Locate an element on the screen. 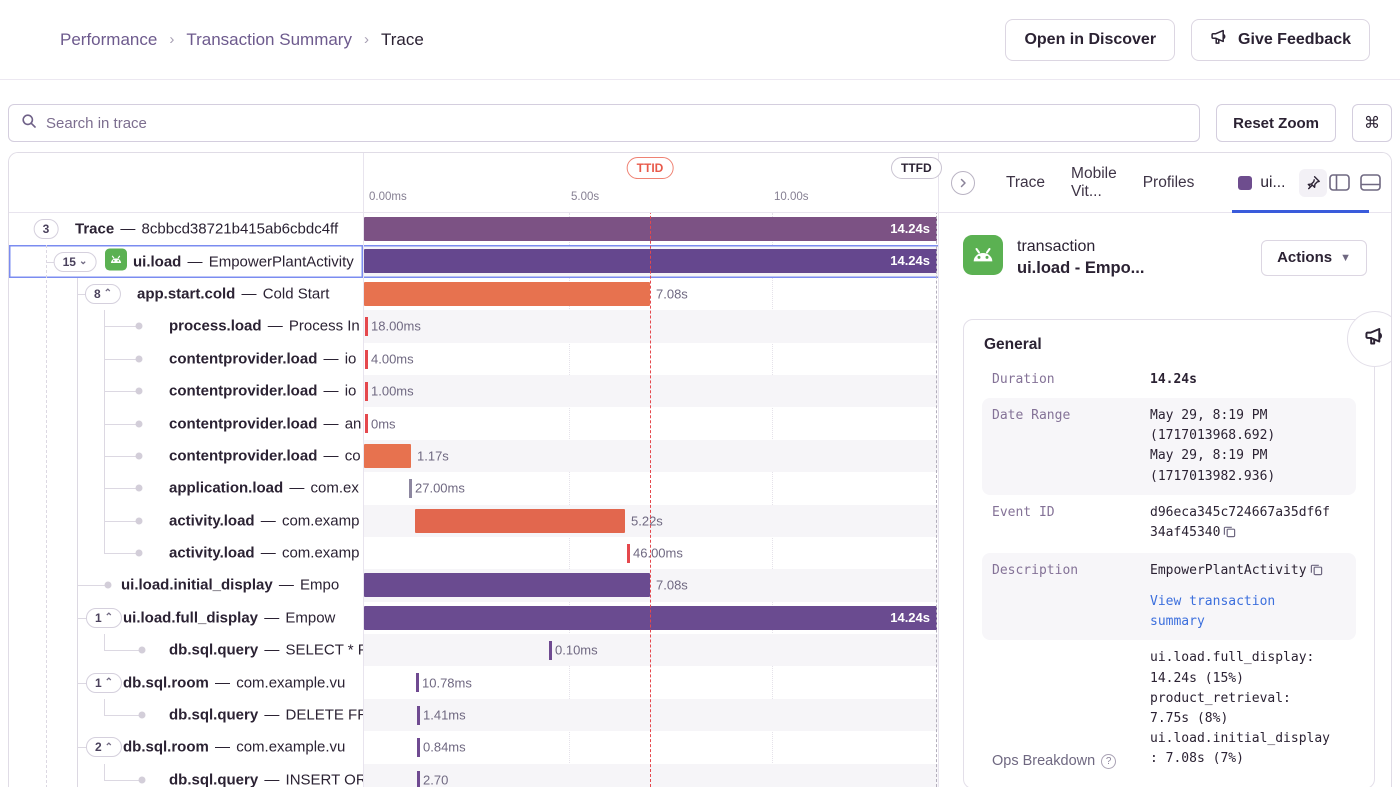 The width and height of the screenshot is (1400, 787). trace-tree-row: 3 Trace — 8cbbcd38721b415ab6cbdc4ff is located at coordinates (186, 229).